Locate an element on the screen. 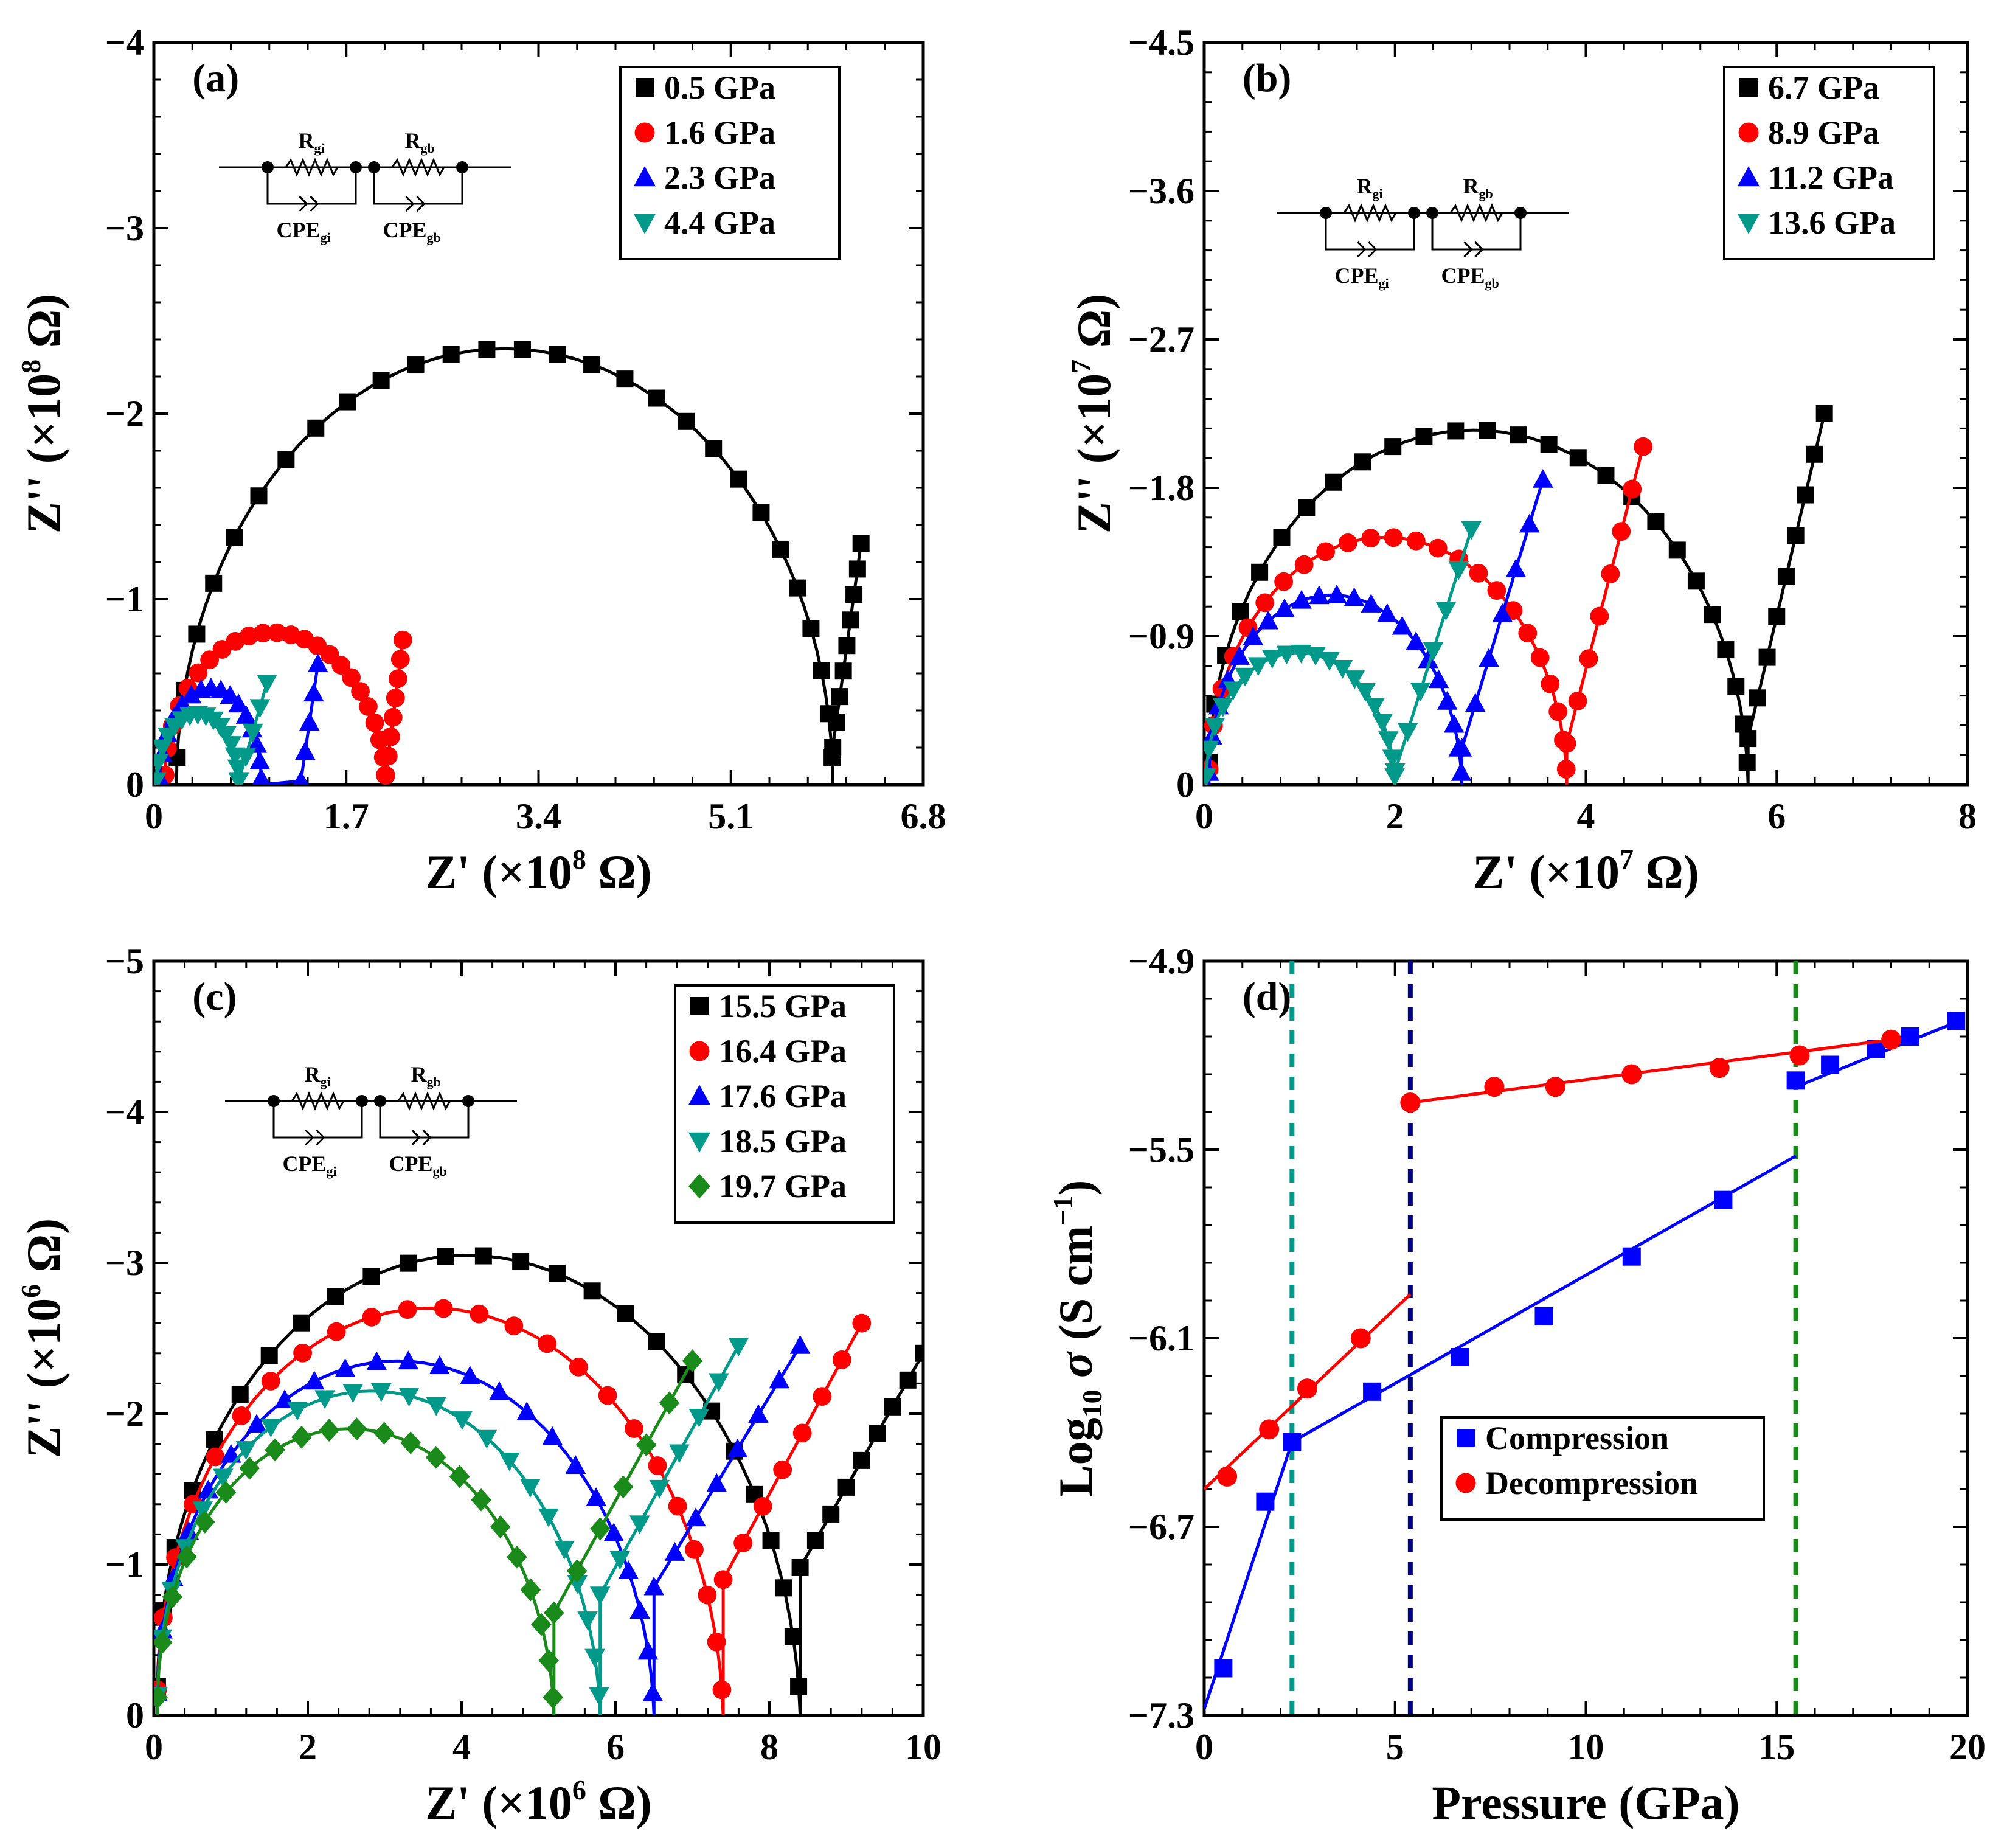  x-tick-label: 0 is located at coordinates (1204, 816).